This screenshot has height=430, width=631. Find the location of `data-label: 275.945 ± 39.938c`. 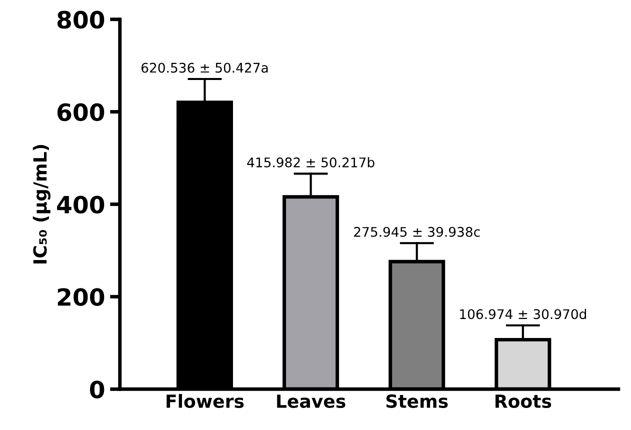

data-label: 275.945 ± 39.938c is located at coordinates (417, 231).